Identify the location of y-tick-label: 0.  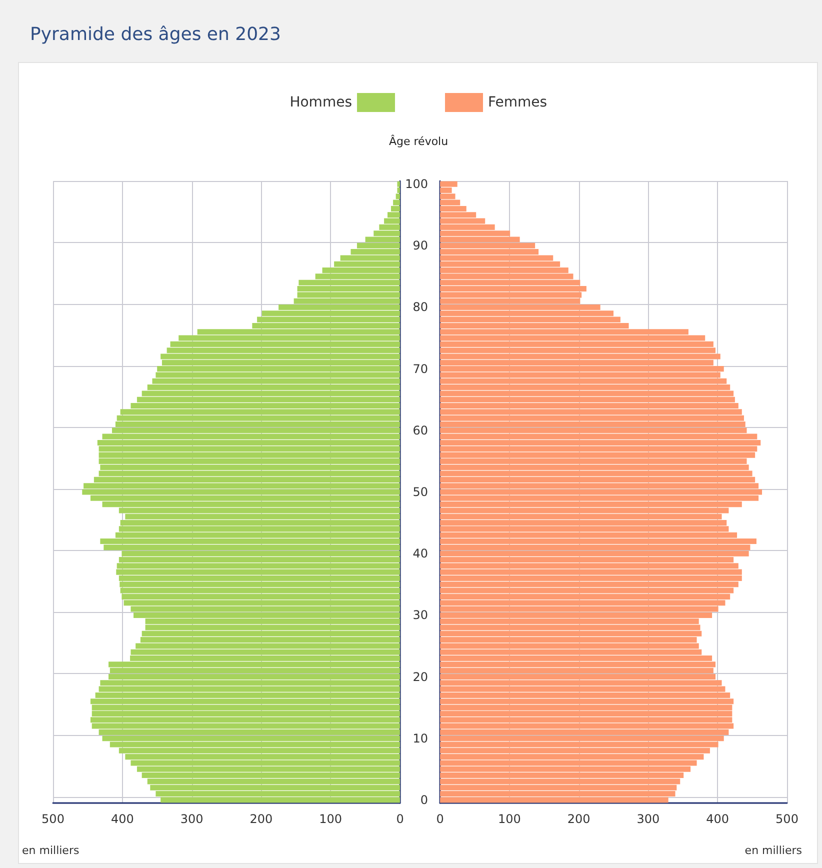
(424, 799).